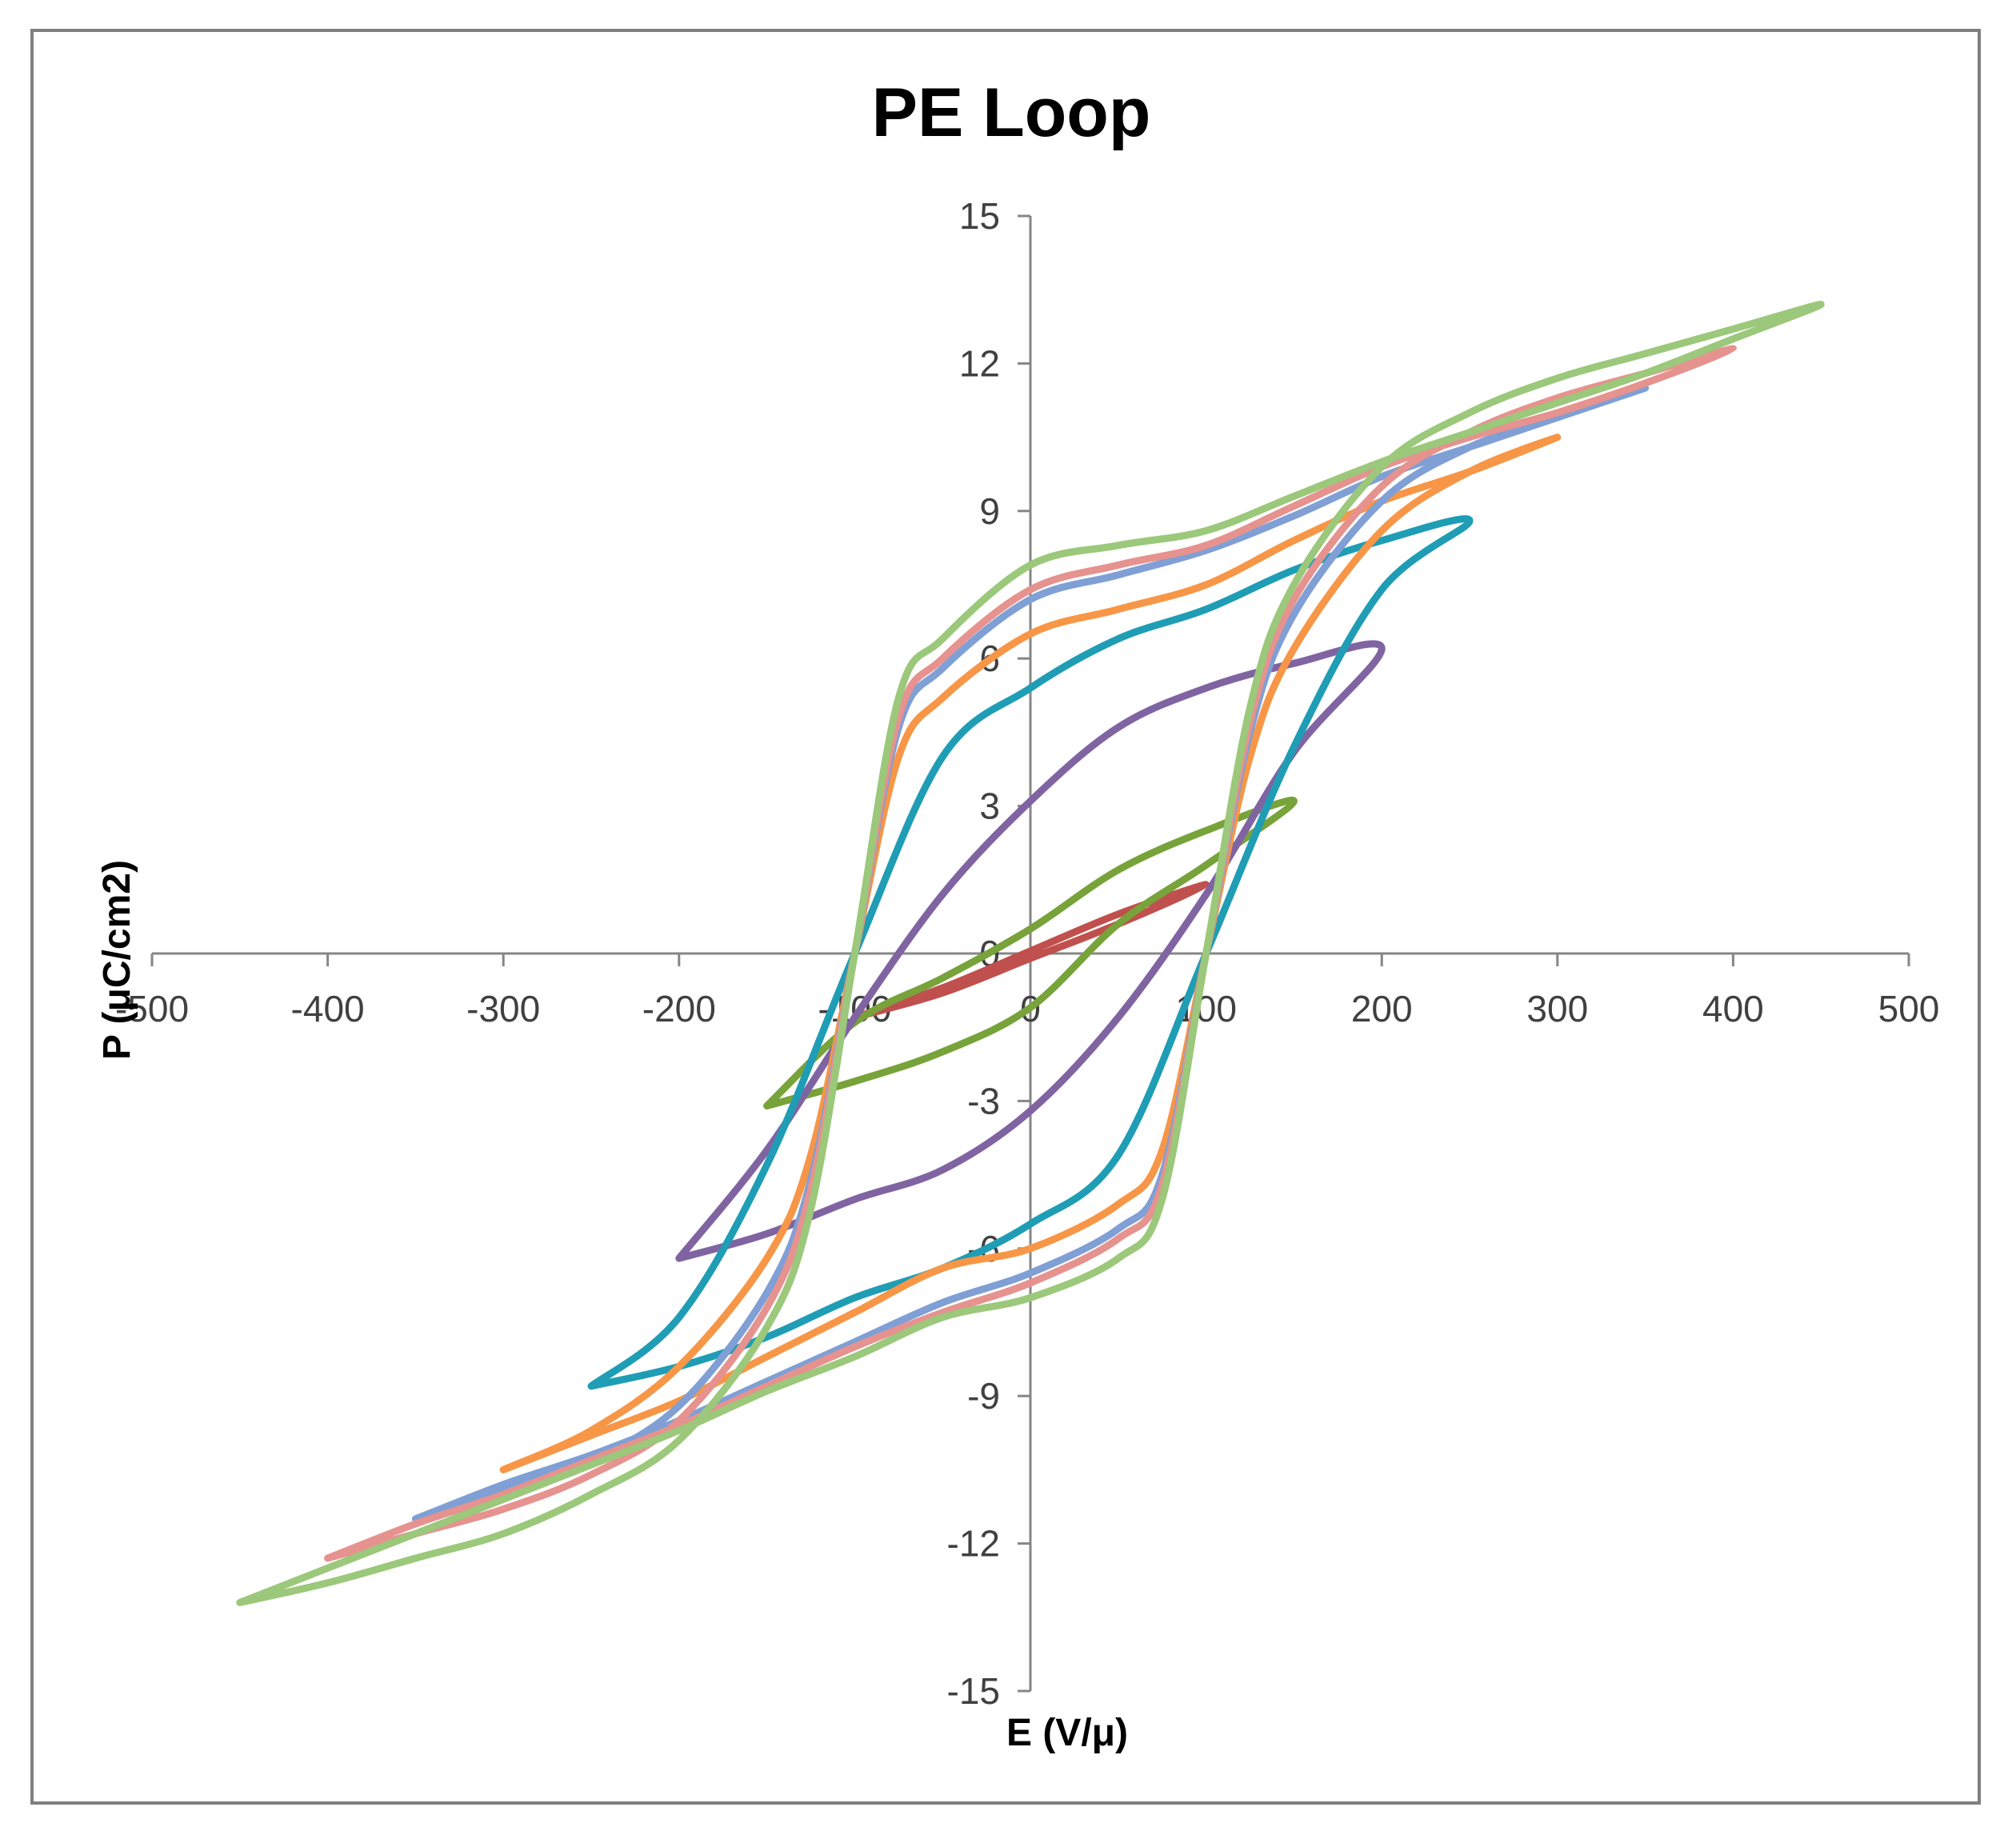 This screenshot has height=1839, width=2016. Describe the element at coordinates (989, 511) in the screenshot. I see `y-tick-label: 9` at that location.